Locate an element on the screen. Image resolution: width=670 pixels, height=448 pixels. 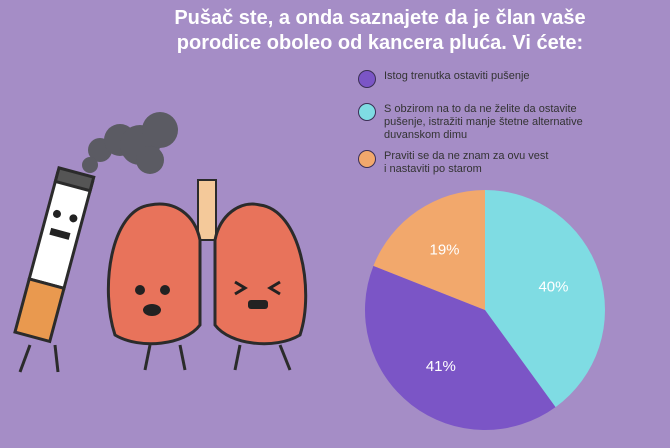
legend-label: Istog trenutka ostaviti pušenje is located at coordinates (457, 76).